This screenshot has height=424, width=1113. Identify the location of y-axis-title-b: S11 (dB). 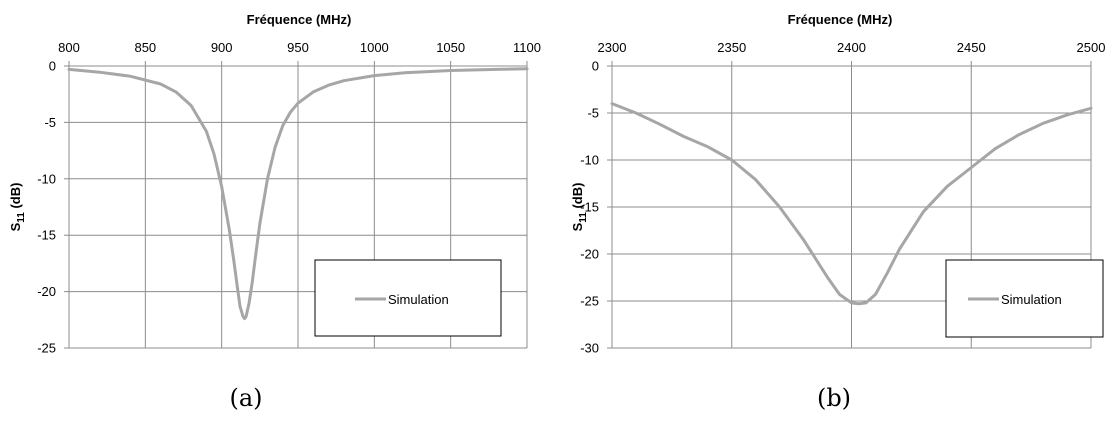
(579, 207).